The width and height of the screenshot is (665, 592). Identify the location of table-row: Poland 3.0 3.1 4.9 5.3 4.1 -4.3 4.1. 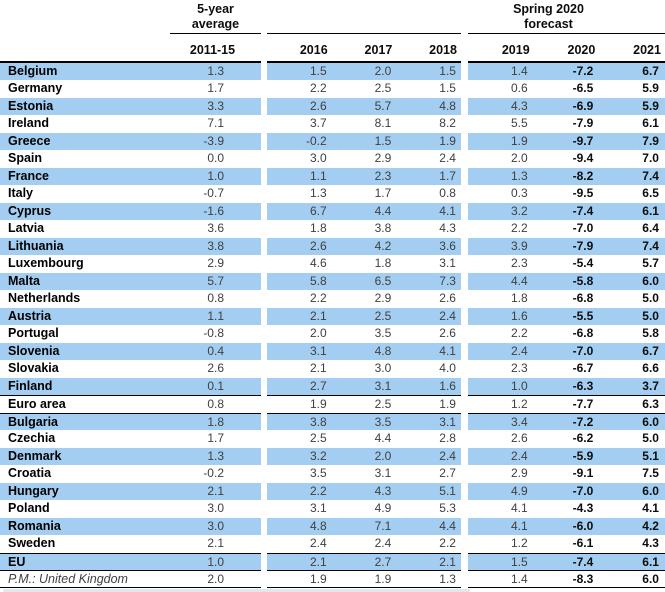
(332, 509).